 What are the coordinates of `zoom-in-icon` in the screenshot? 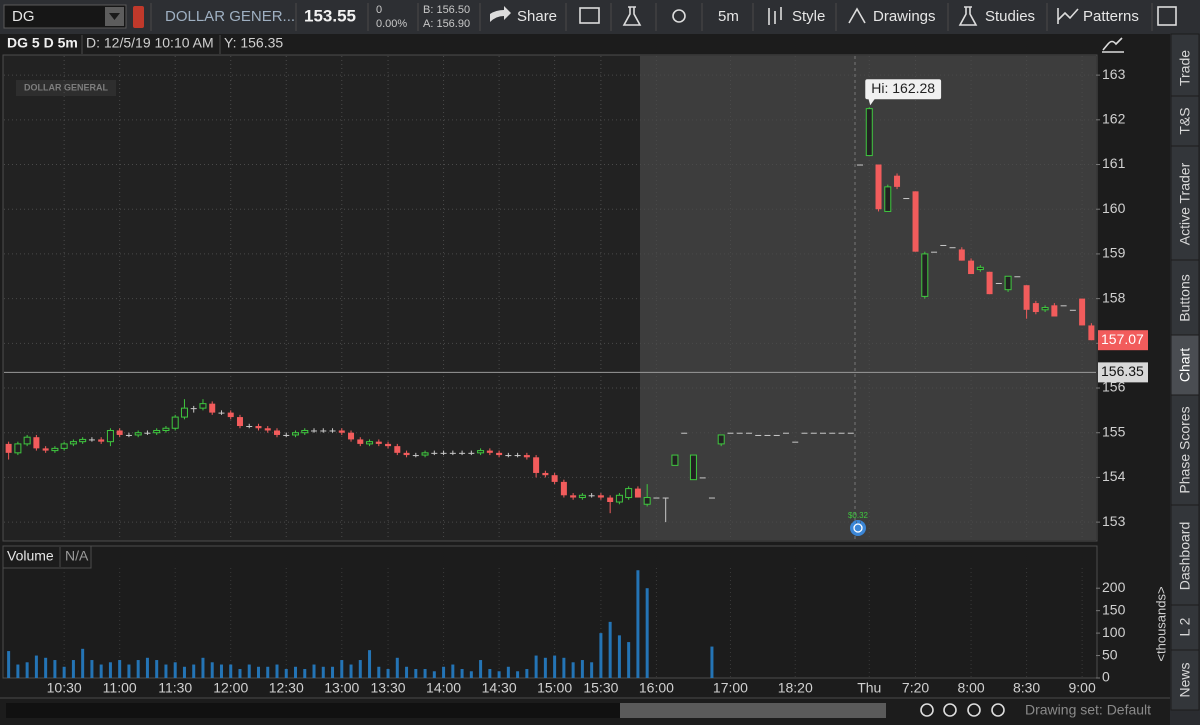 It's located at (950, 710).